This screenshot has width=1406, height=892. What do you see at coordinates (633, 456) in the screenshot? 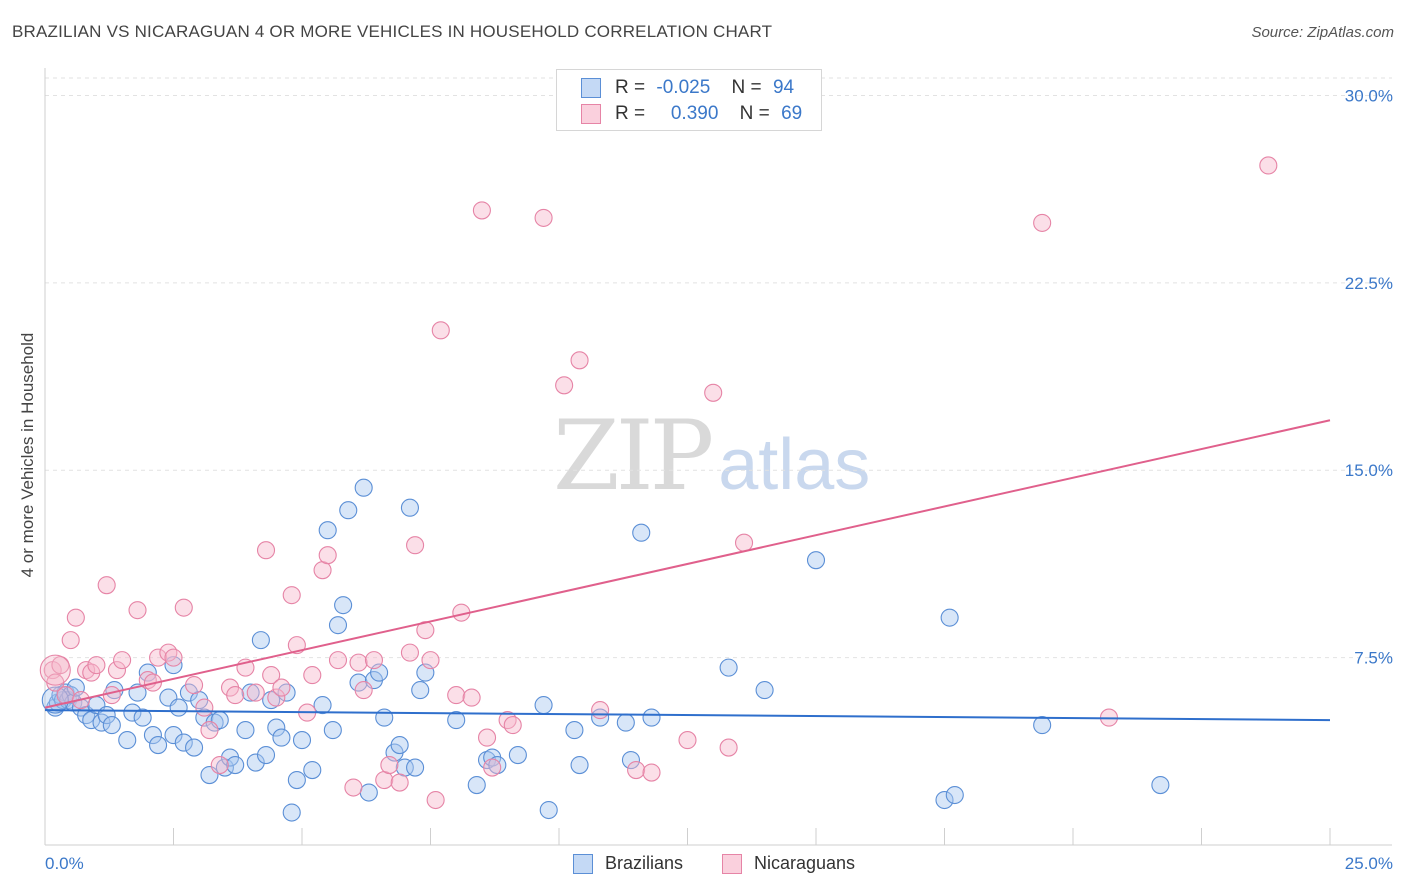
I see `watermark-zip: ZIP` at bounding box center [633, 456].